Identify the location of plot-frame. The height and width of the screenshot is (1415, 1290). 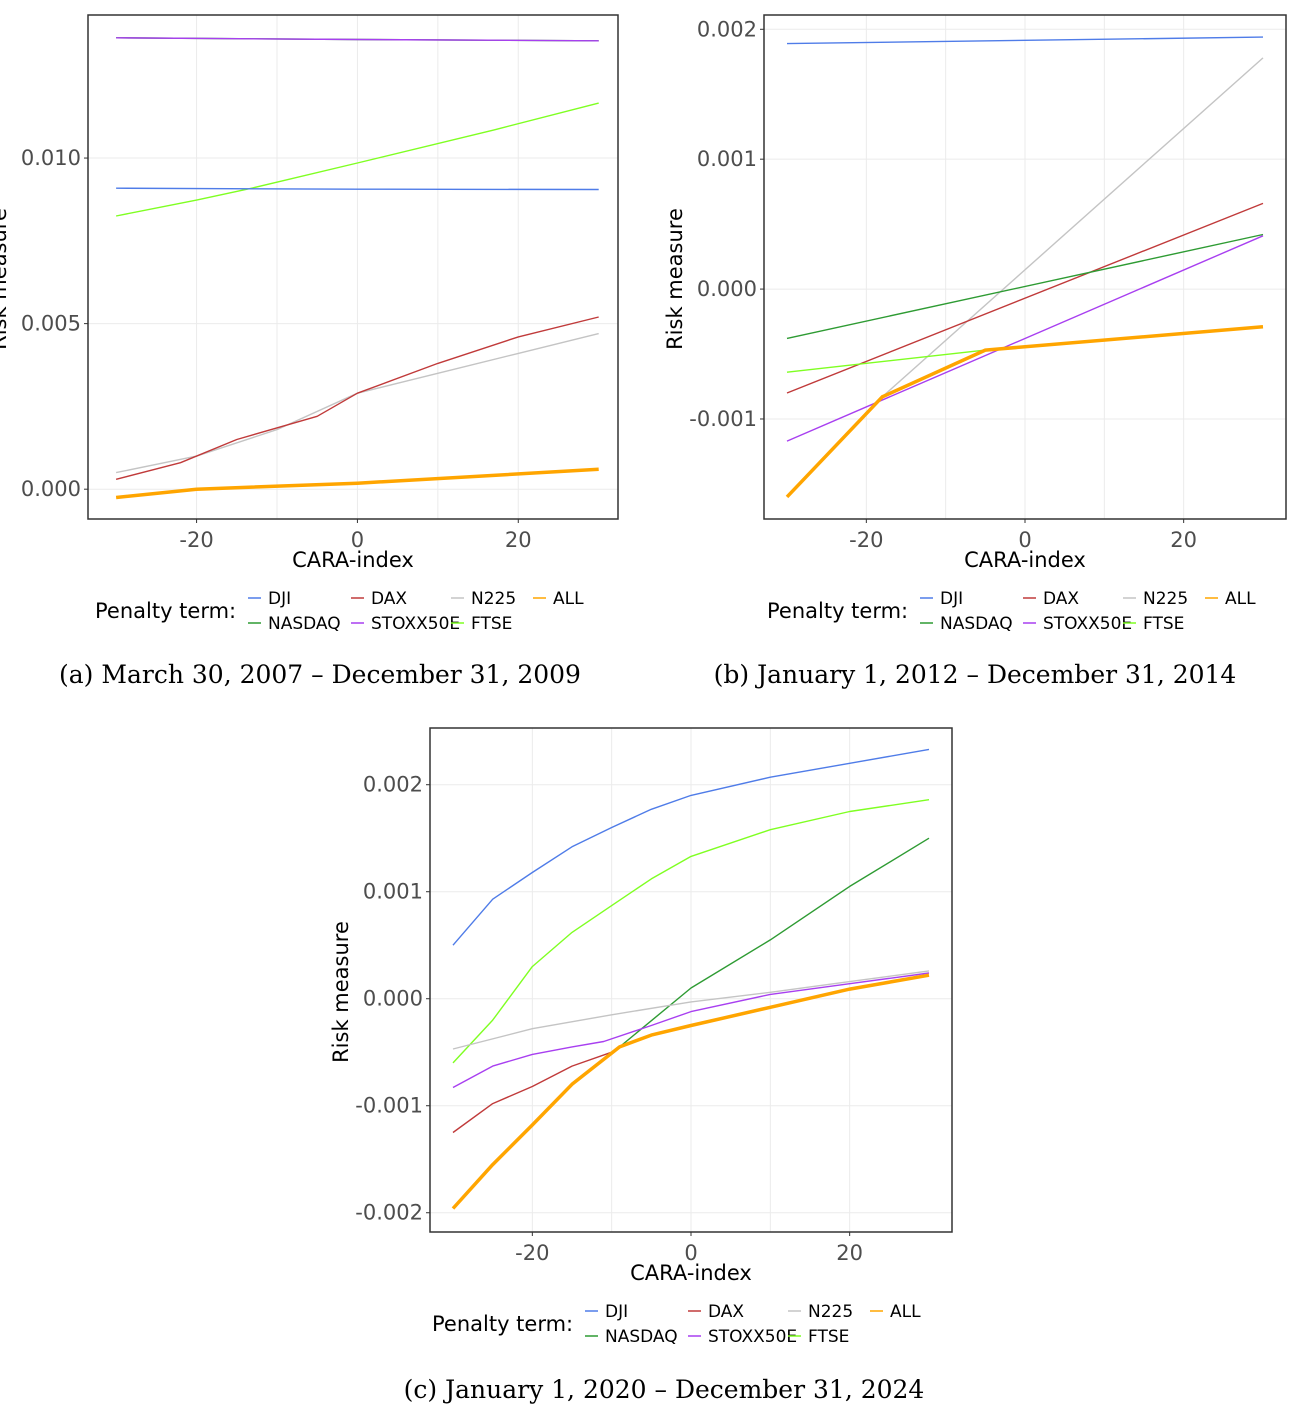
(353, 267).